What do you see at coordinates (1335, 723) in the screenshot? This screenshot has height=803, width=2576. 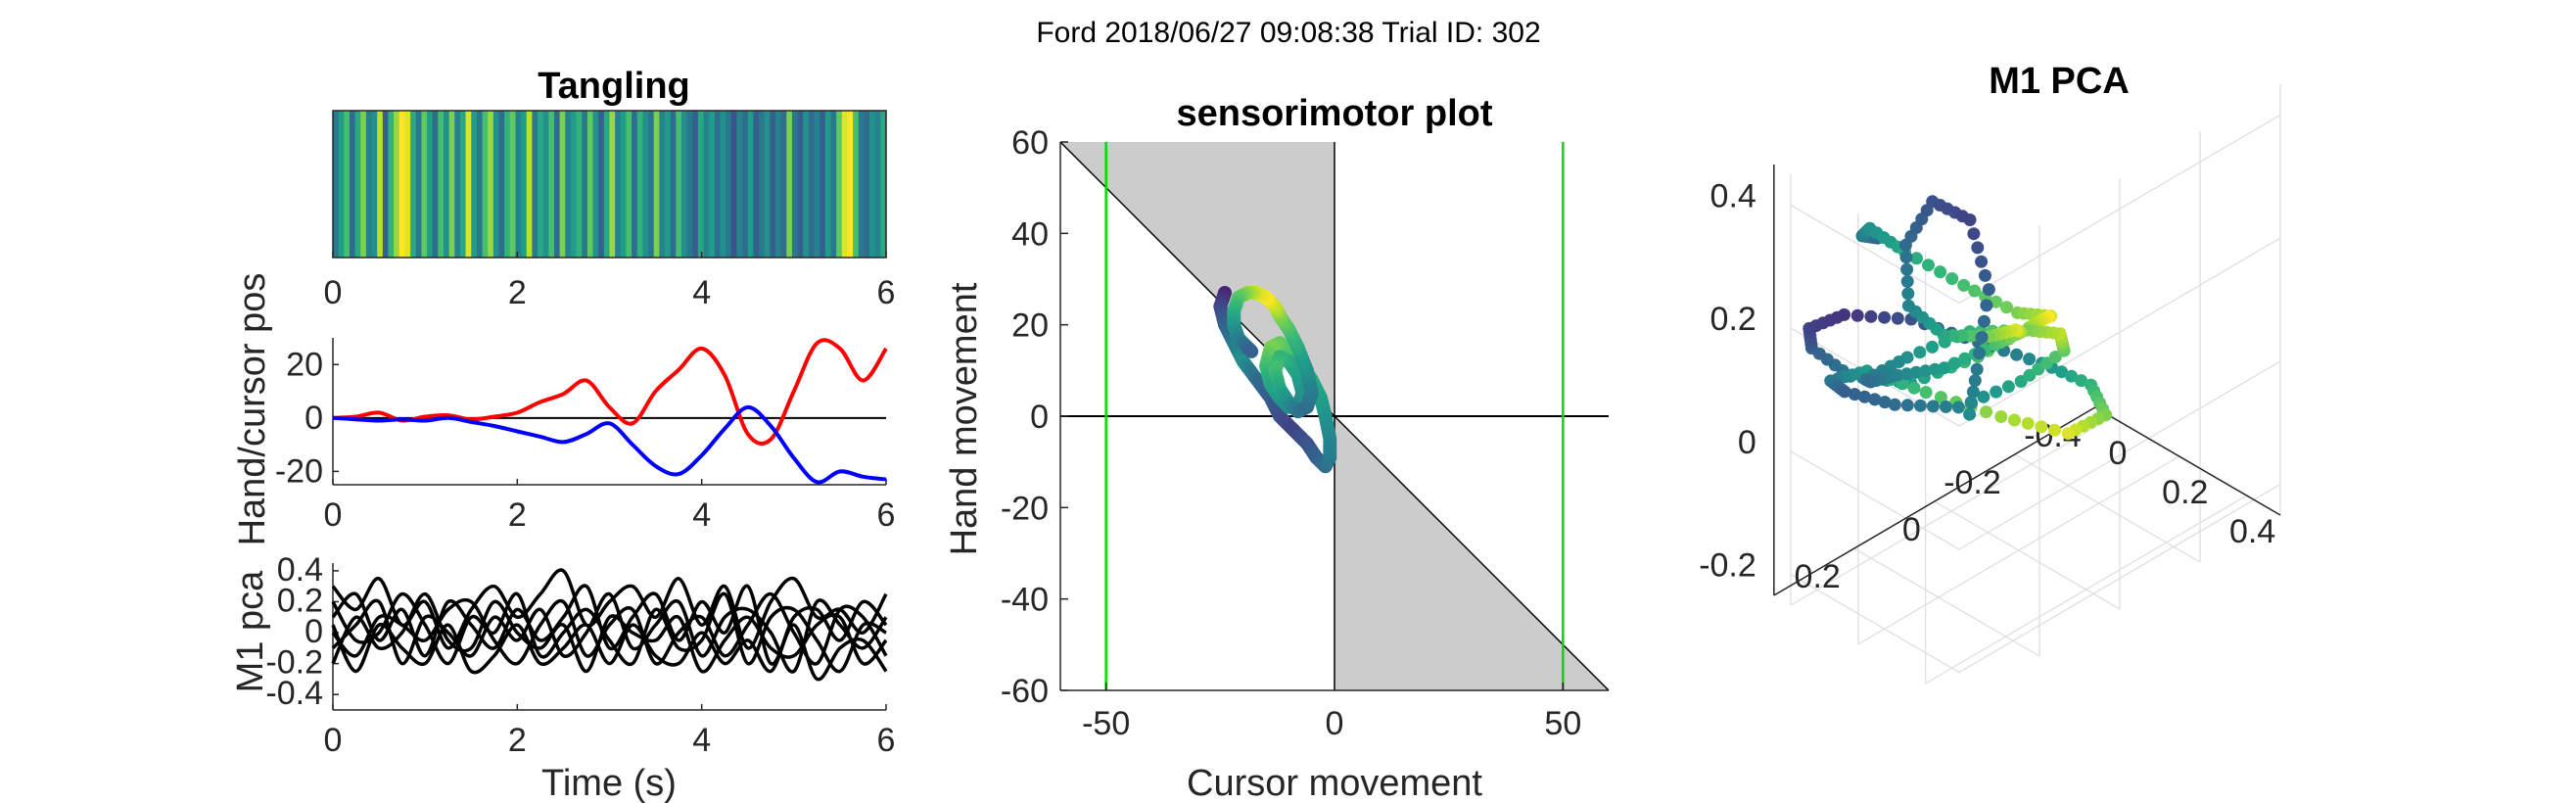 I see `x-tick-label: 0` at bounding box center [1335, 723].